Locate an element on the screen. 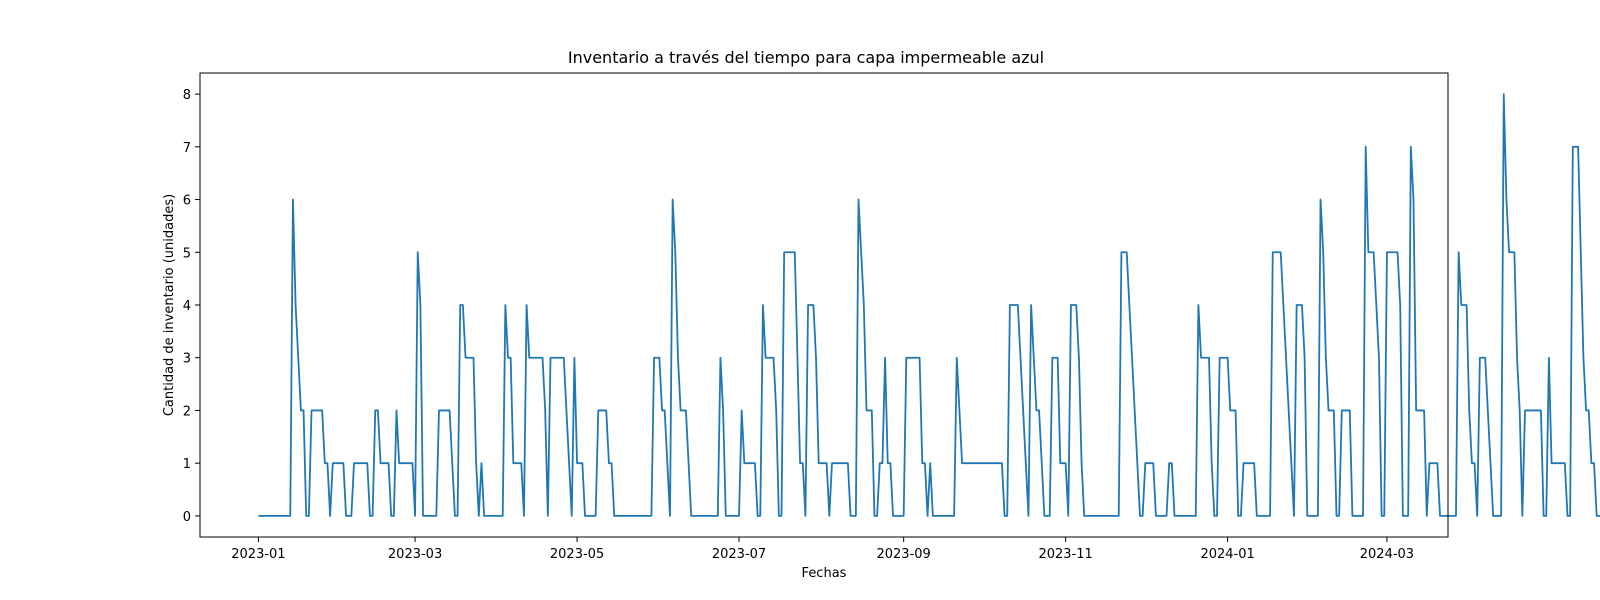 This screenshot has width=1600, height=600. x-tick-label: 2023-01 is located at coordinates (258, 554).